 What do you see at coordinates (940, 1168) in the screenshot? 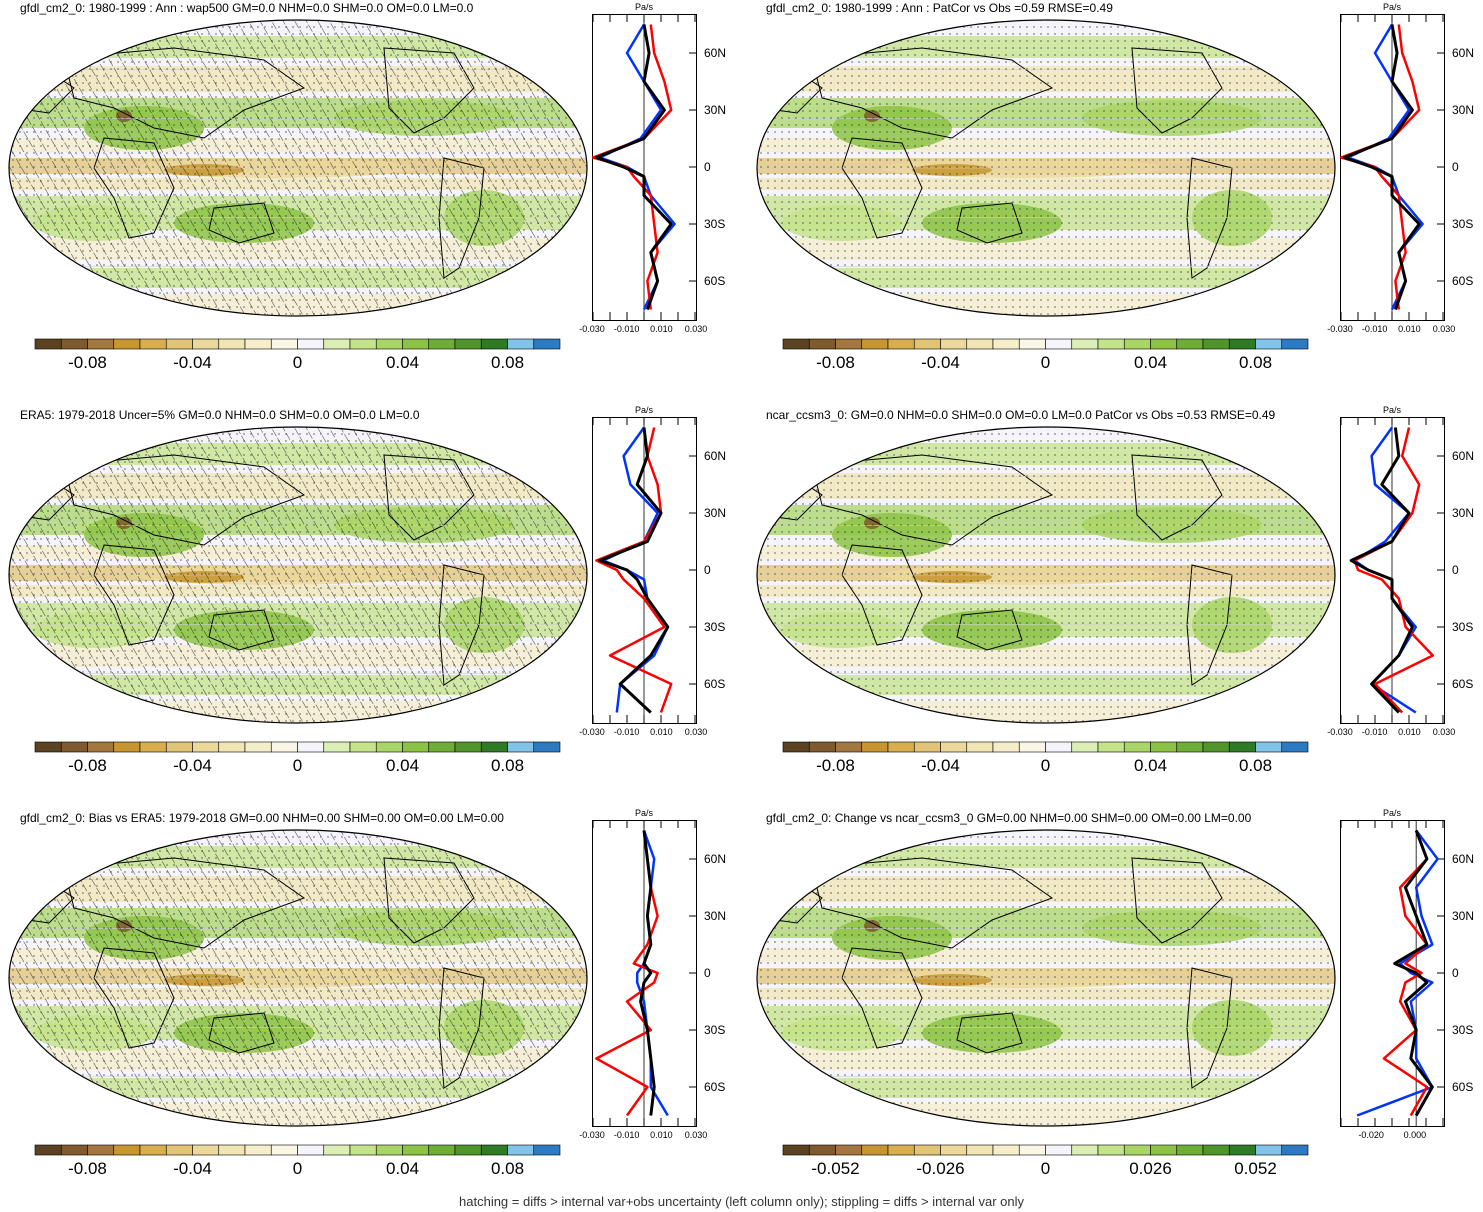
I see `colorbar-label: -0.026` at bounding box center [940, 1168].